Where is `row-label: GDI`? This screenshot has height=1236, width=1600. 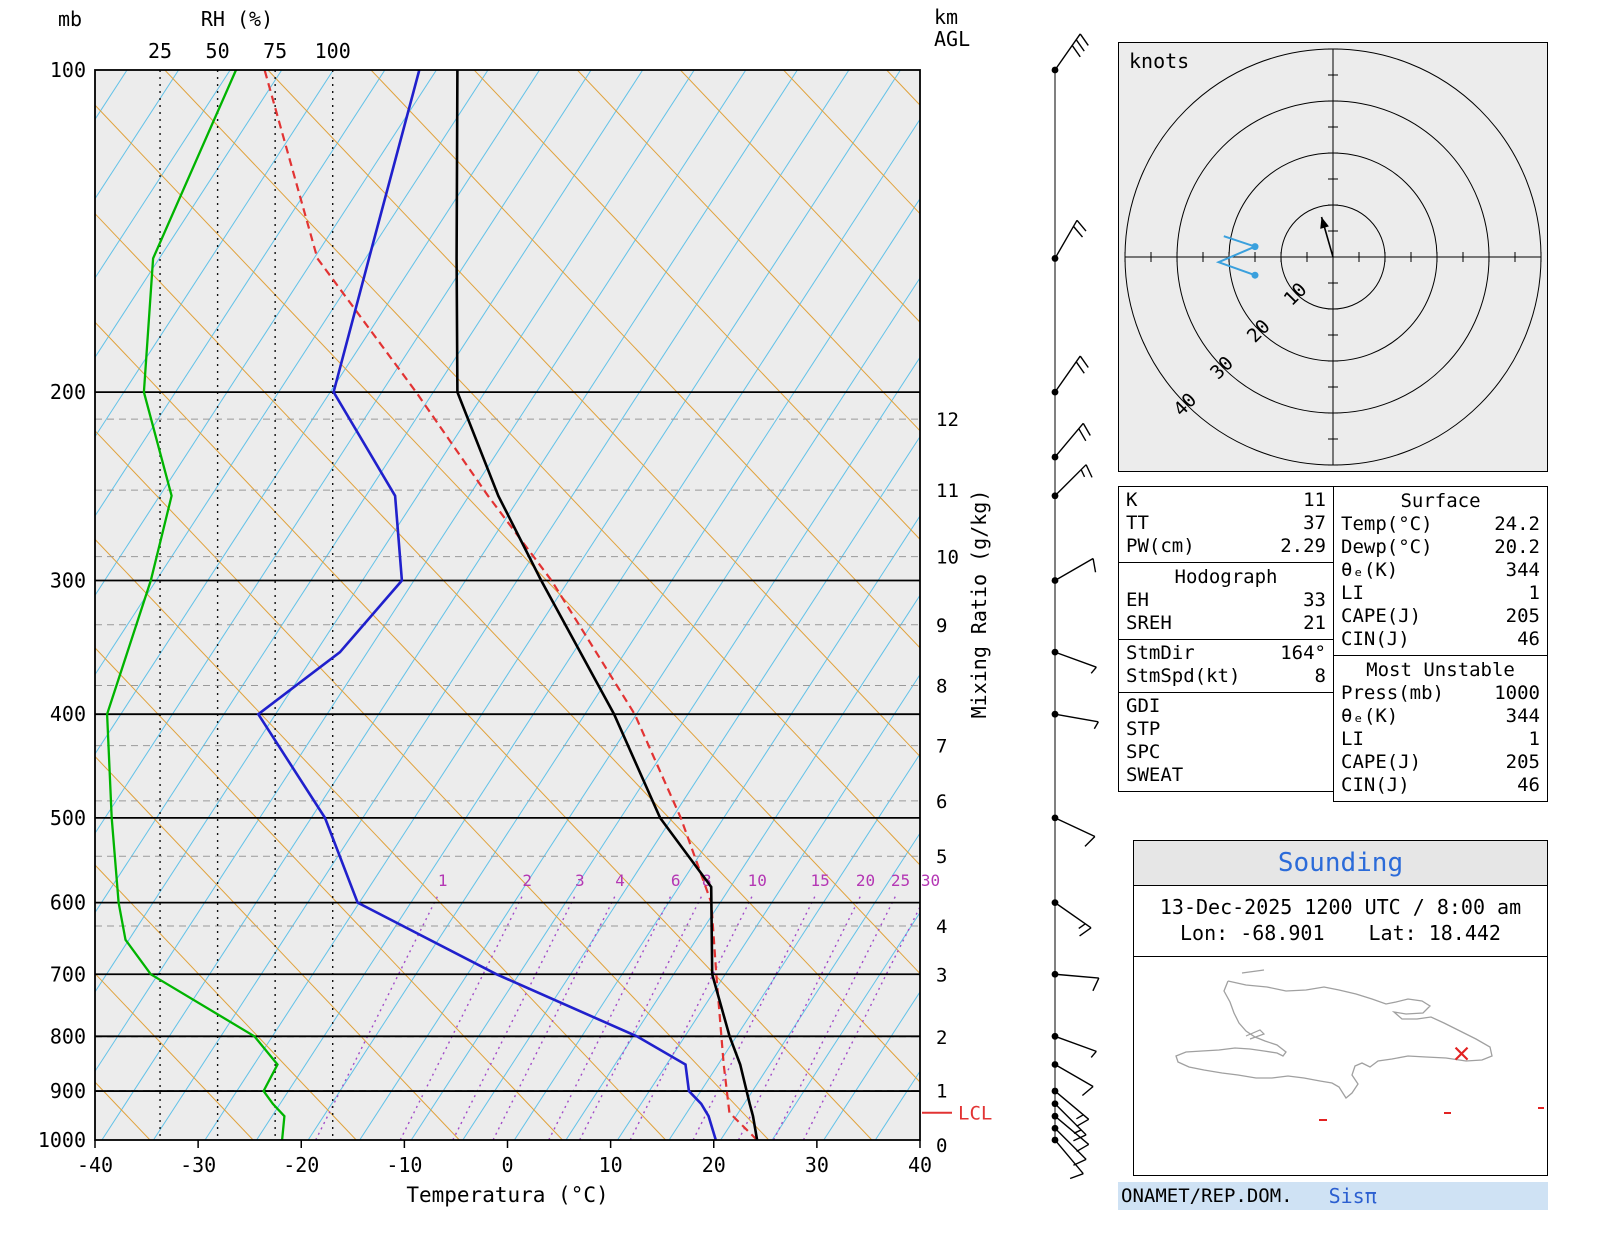
row-label: GDI is located at coordinates (1143, 706).